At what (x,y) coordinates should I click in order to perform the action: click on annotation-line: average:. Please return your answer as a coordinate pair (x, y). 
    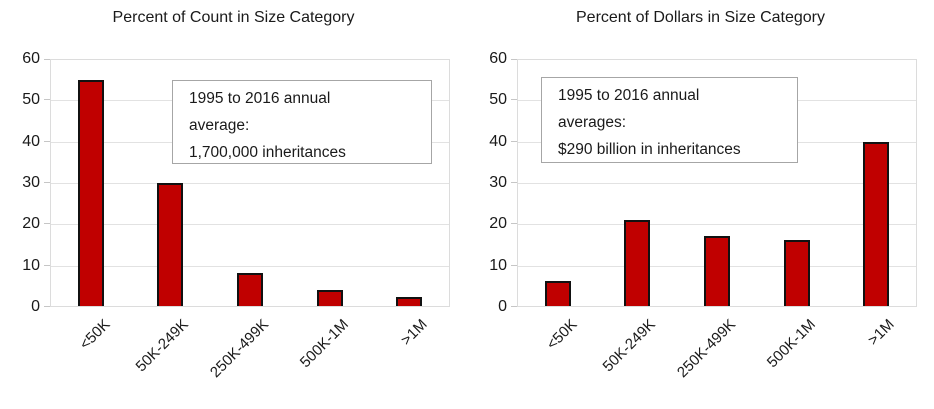
    Looking at the image, I should click on (219, 125).